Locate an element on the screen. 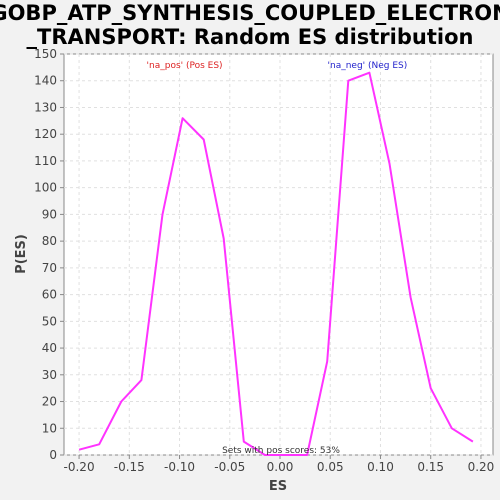 This screenshot has height=500, width=500. x-tick-label: 0.00 is located at coordinates (280, 467).